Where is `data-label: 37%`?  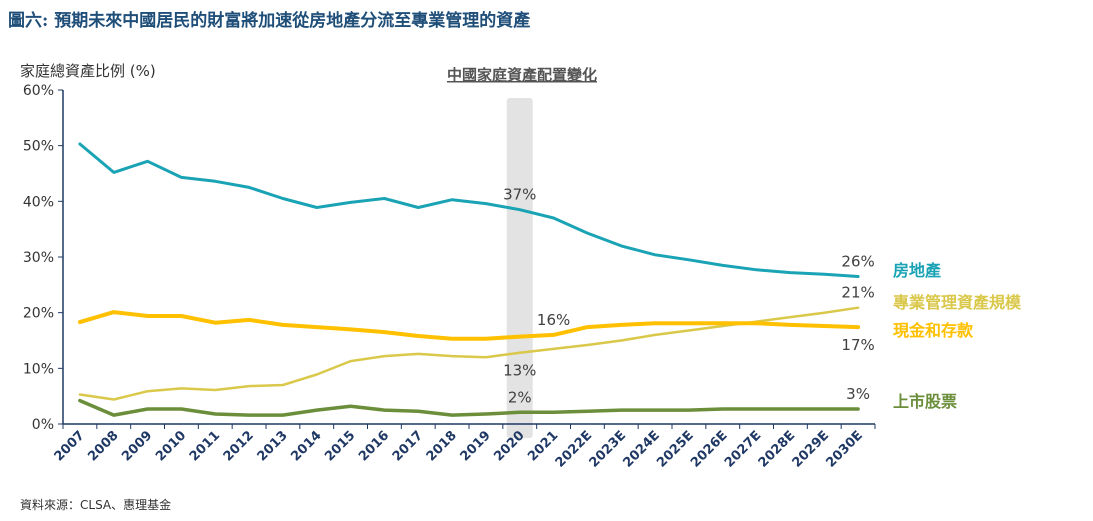 data-label: 37% is located at coordinates (519, 195).